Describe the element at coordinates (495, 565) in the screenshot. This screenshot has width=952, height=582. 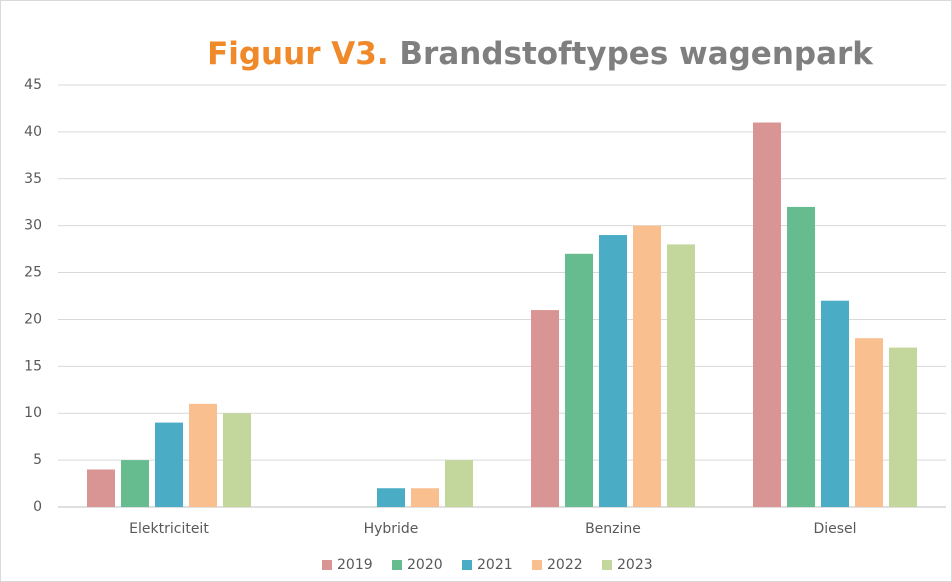
I see `legend-label: 2021` at that location.